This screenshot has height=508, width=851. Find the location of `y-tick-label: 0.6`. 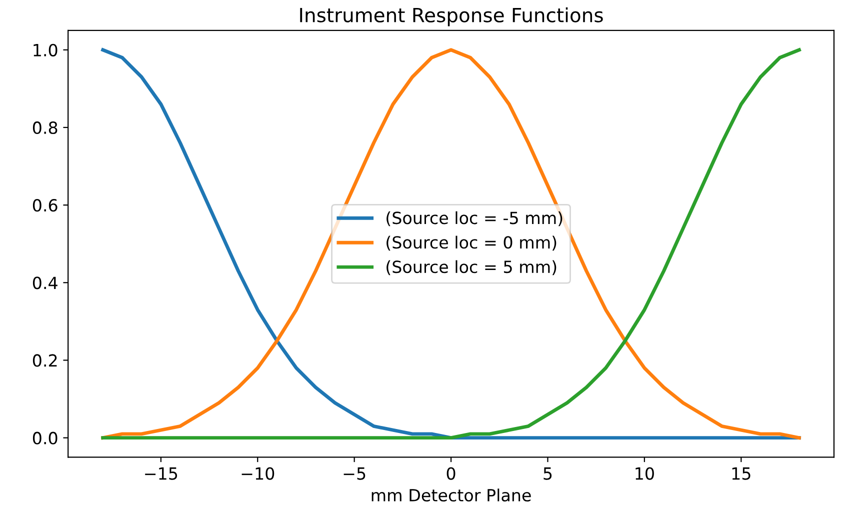

y-tick-label: 0.6 is located at coordinates (45, 205).